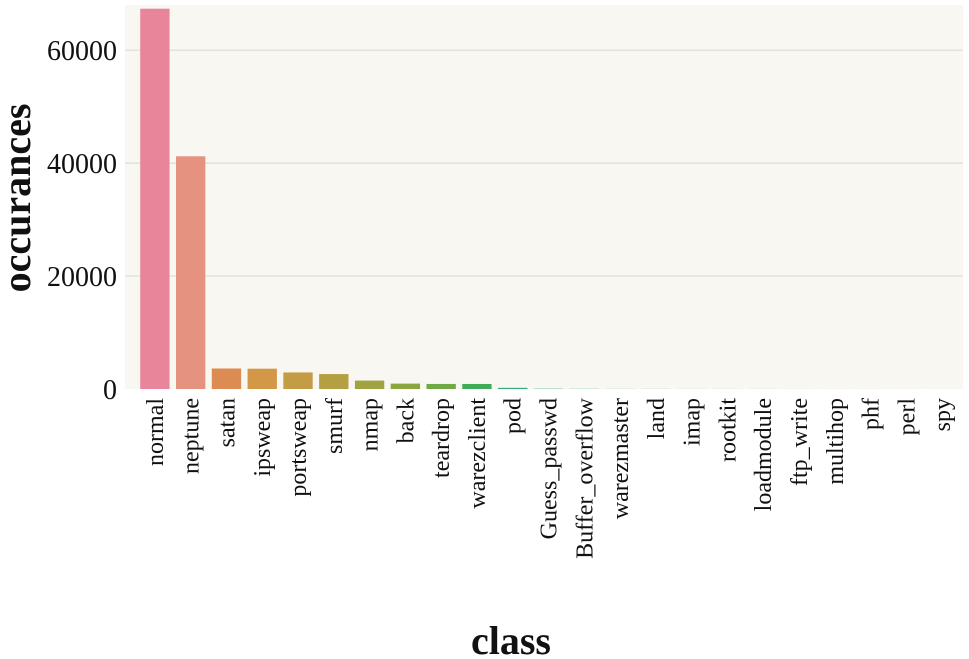 The height and width of the screenshot is (659, 969). Describe the element at coordinates (82, 51) in the screenshot. I see `y-tick-label: 60000` at that location.